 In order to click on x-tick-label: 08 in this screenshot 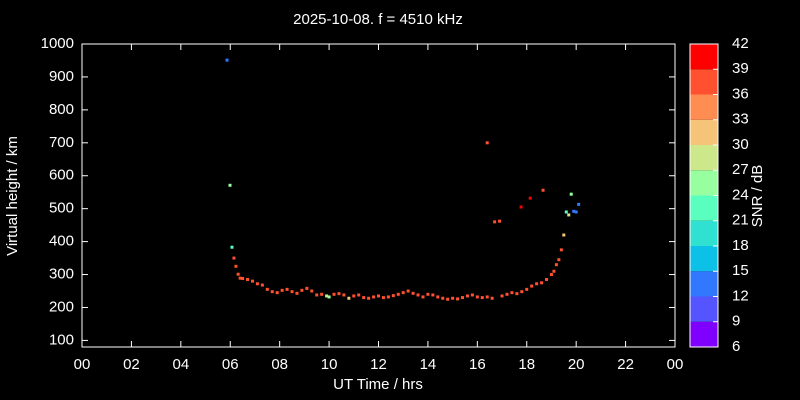, I will do `click(279, 364)`.